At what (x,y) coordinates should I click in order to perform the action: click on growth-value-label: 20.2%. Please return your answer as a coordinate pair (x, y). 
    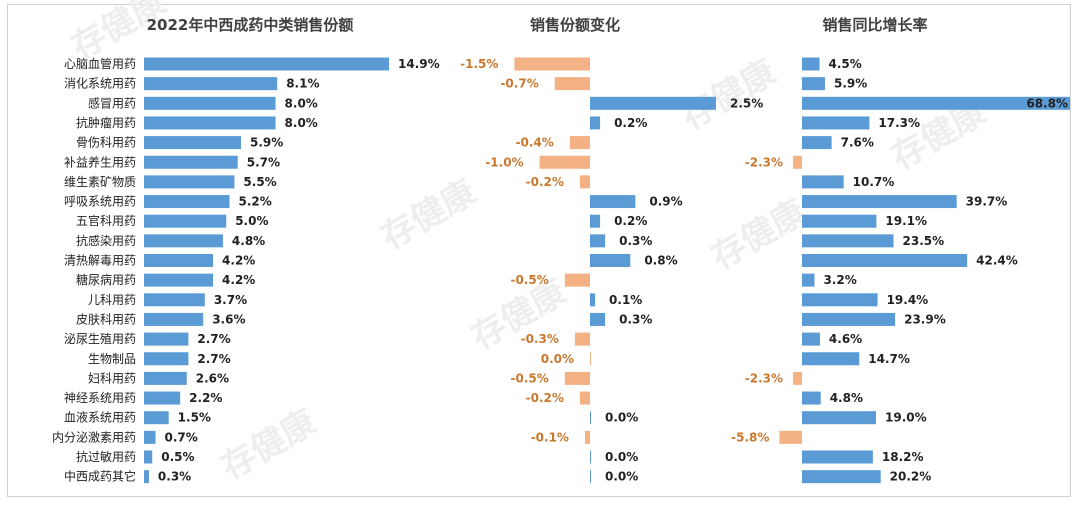
    Looking at the image, I should click on (911, 477).